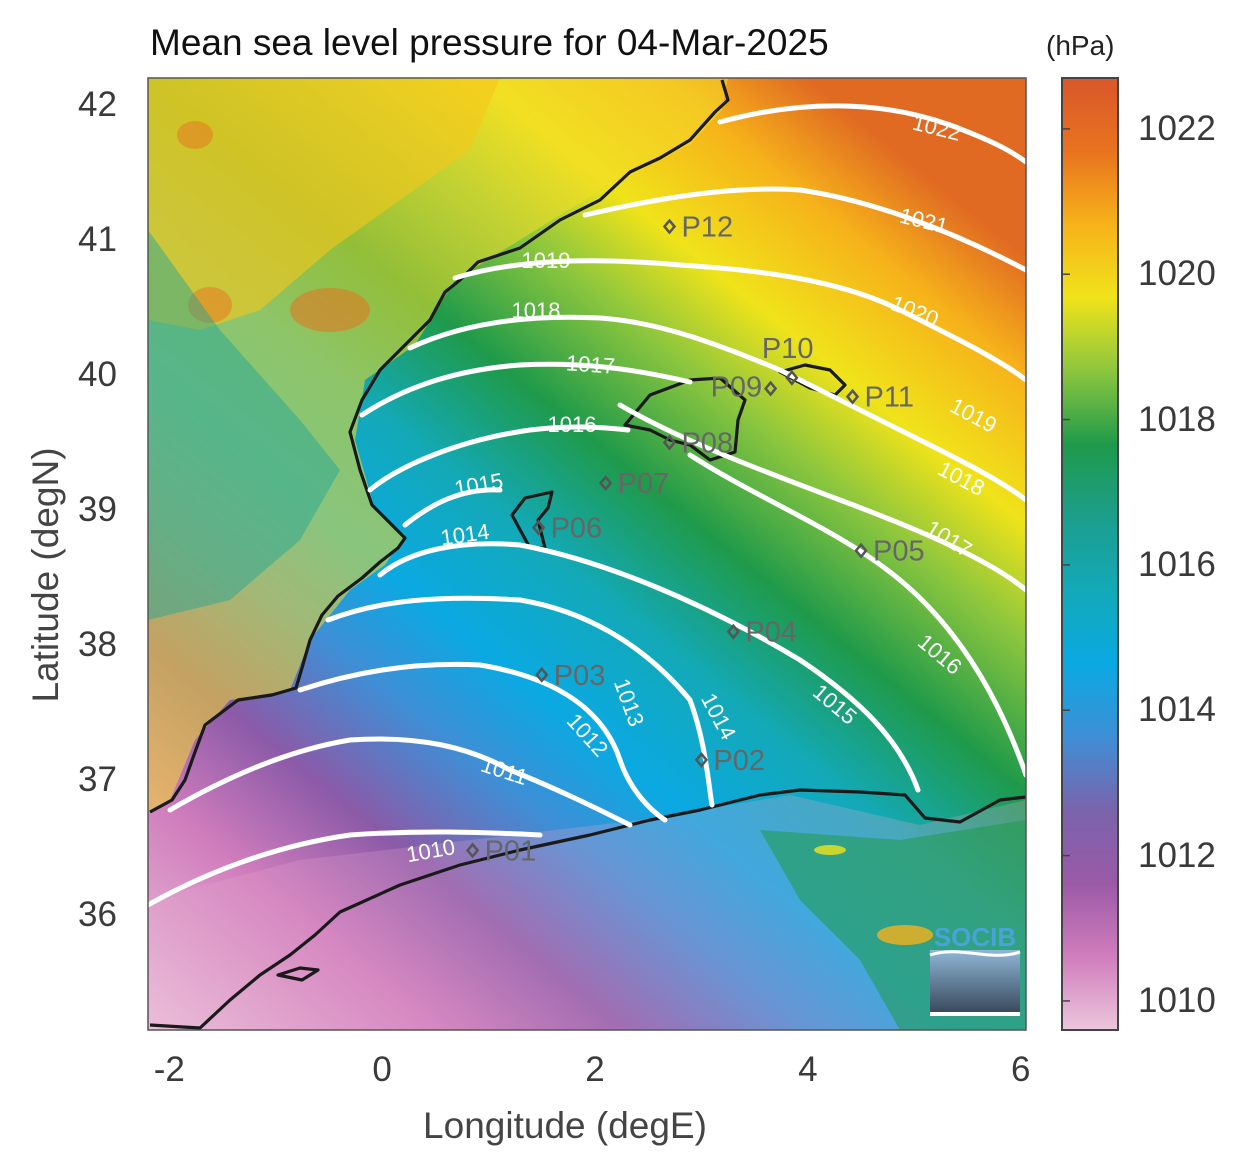 This screenshot has height=1173, width=1243. I want to click on isobar-label: 1016, so click(572, 424).